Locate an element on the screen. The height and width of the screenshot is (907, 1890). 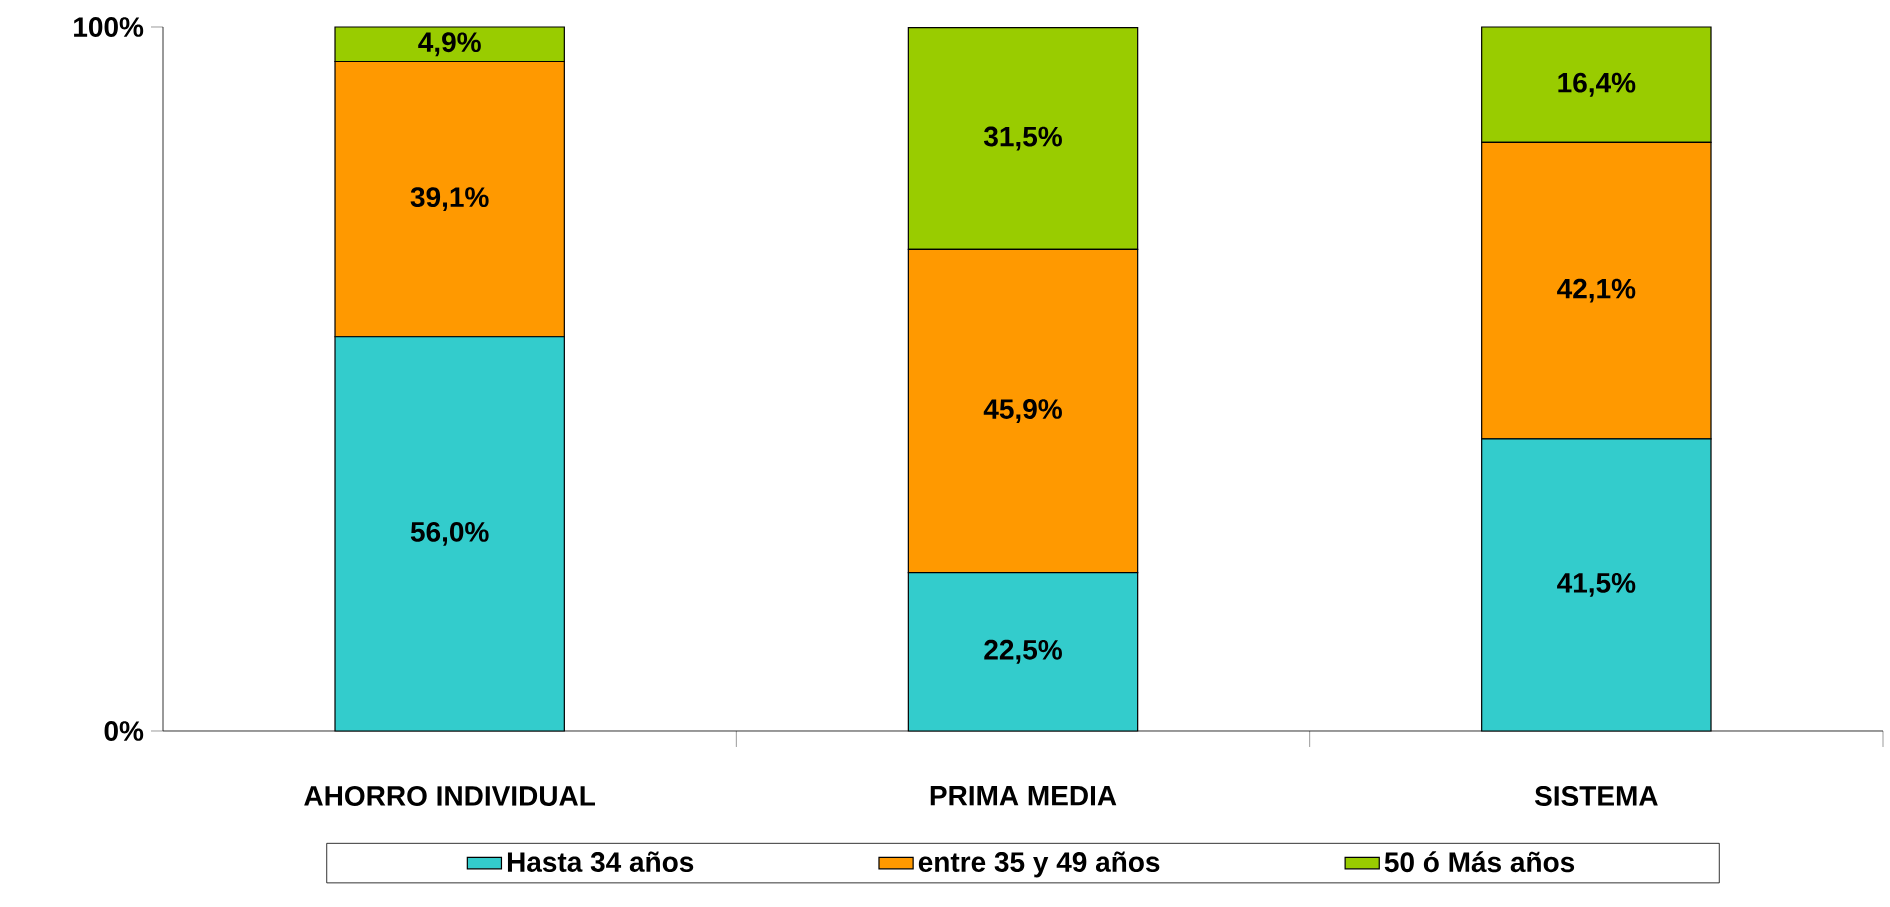
y-tick-label: 100% is located at coordinates (109, 27).